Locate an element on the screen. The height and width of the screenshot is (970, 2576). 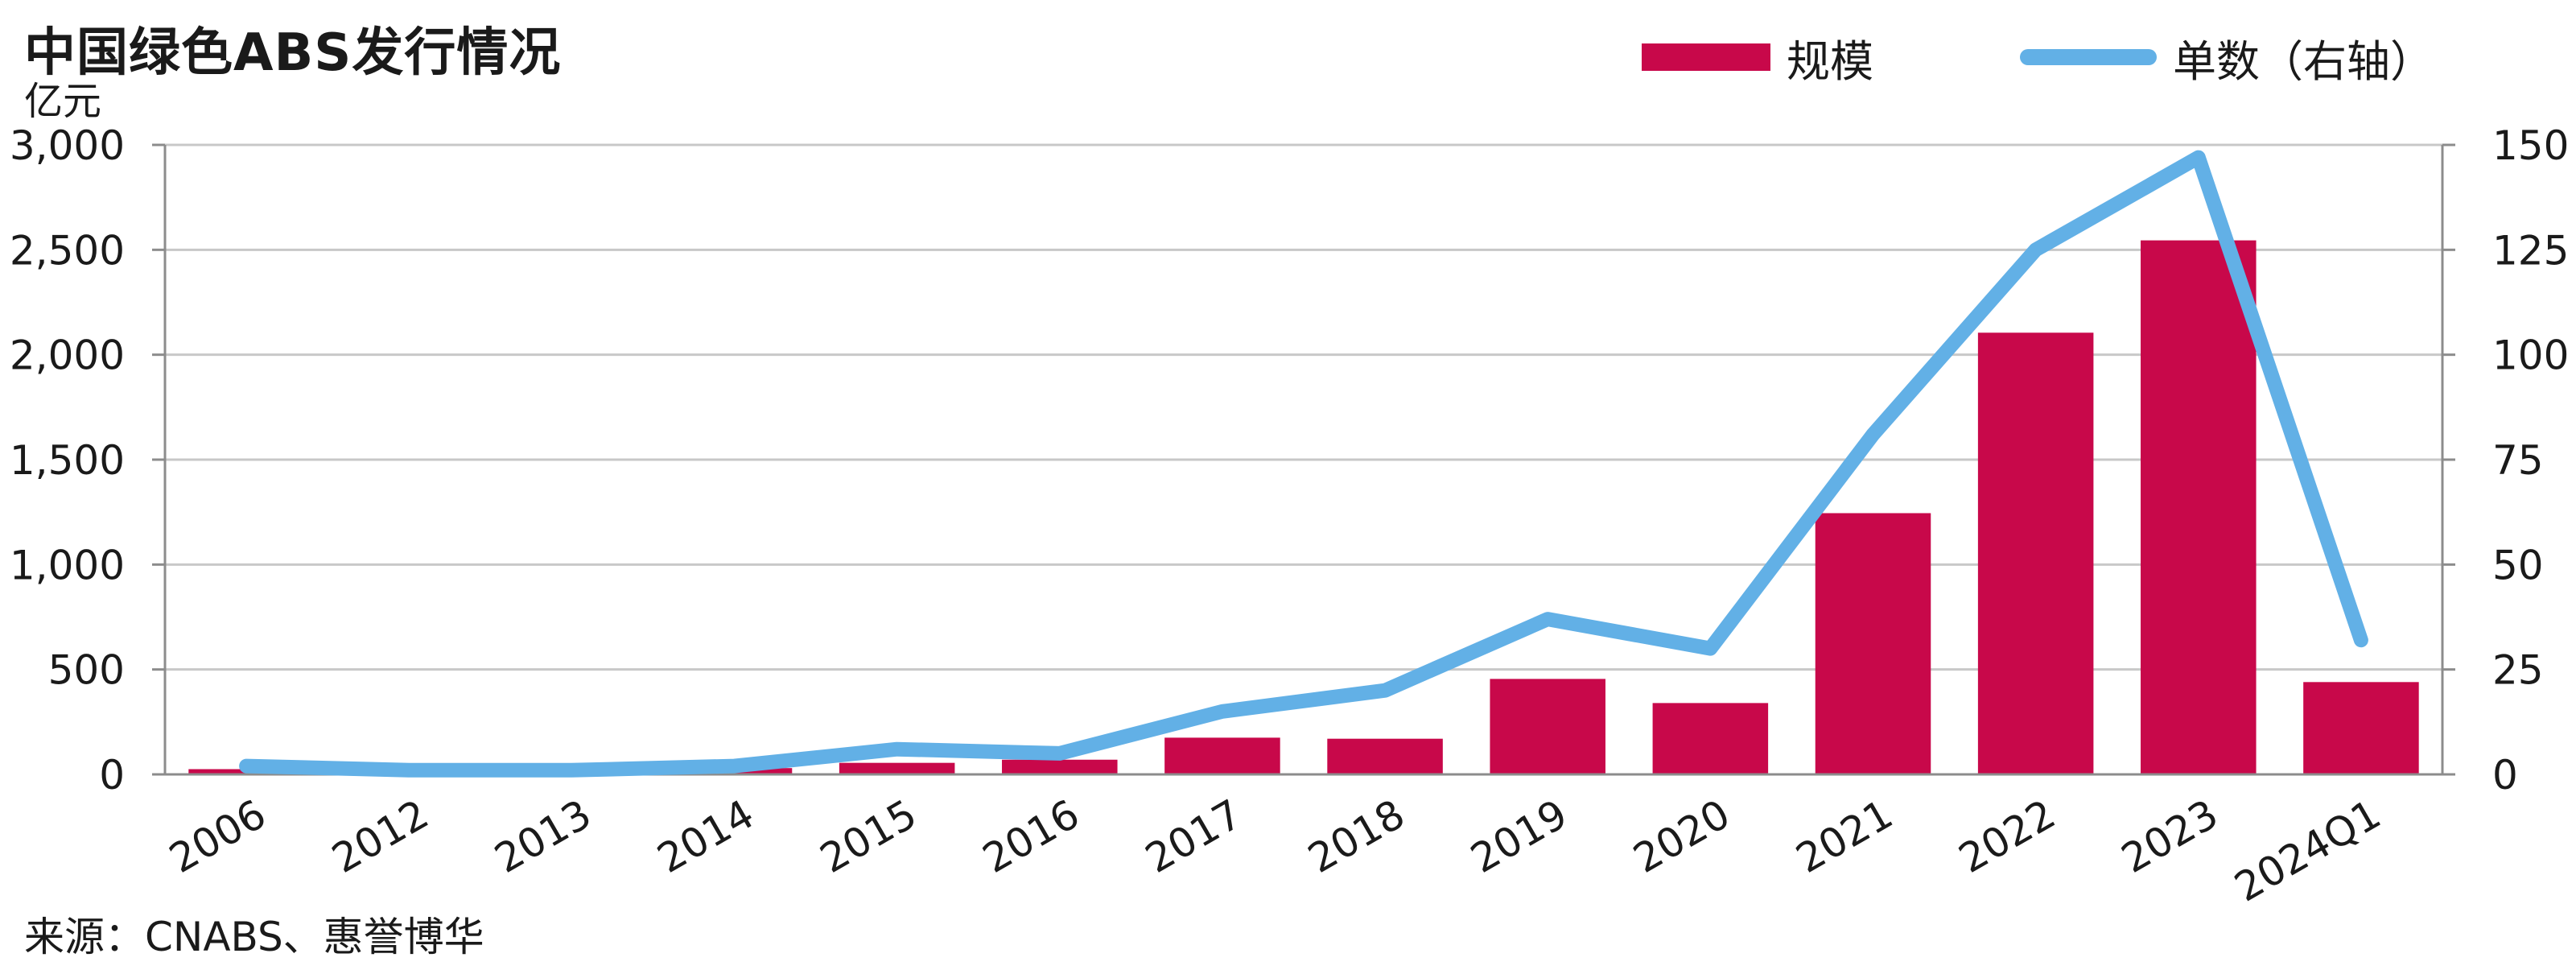
left-axis-unit: 亿元 is located at coordinates (63, 101).